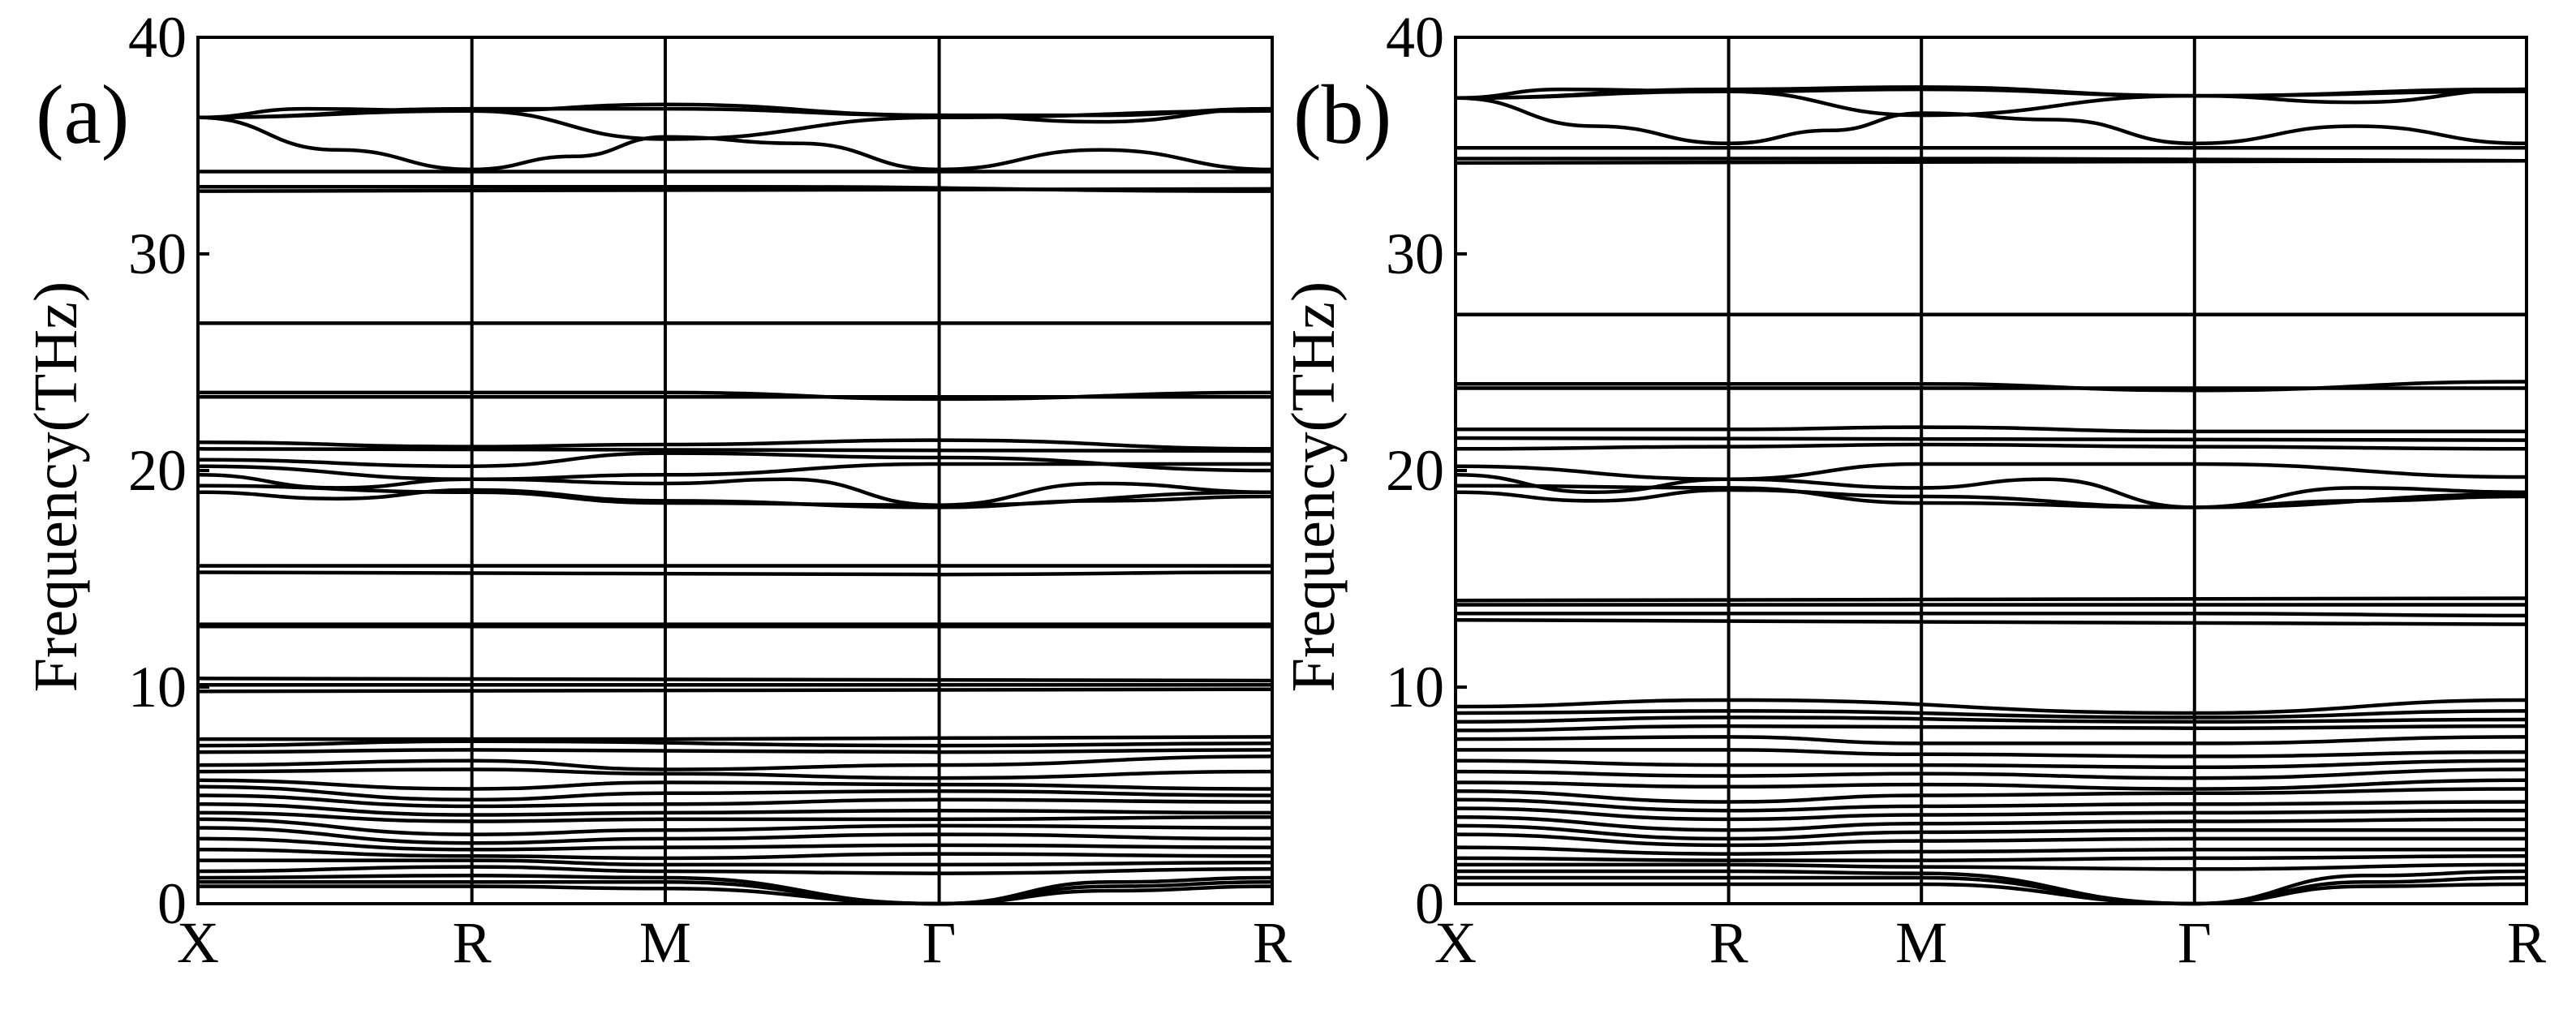 The height and width of the screenshot is (1027, 2576). I want to click on panel-b-ytick-label-4: 40, so click(1415, 37).